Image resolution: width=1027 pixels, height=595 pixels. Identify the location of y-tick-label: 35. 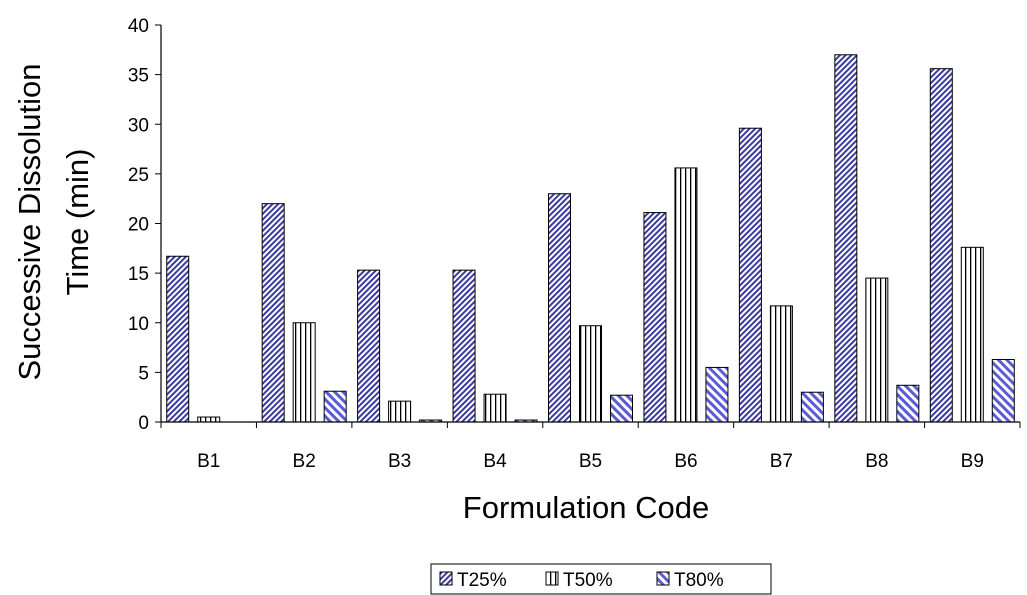
(138, 76).